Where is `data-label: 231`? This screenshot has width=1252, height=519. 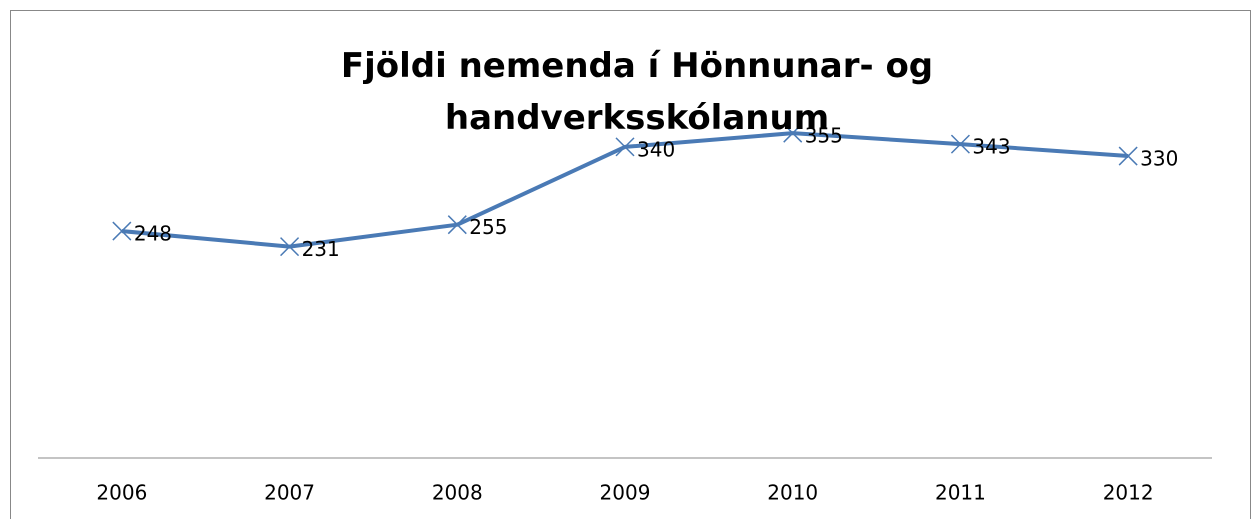
data-label: 231 is located at coordinates (321, 249).